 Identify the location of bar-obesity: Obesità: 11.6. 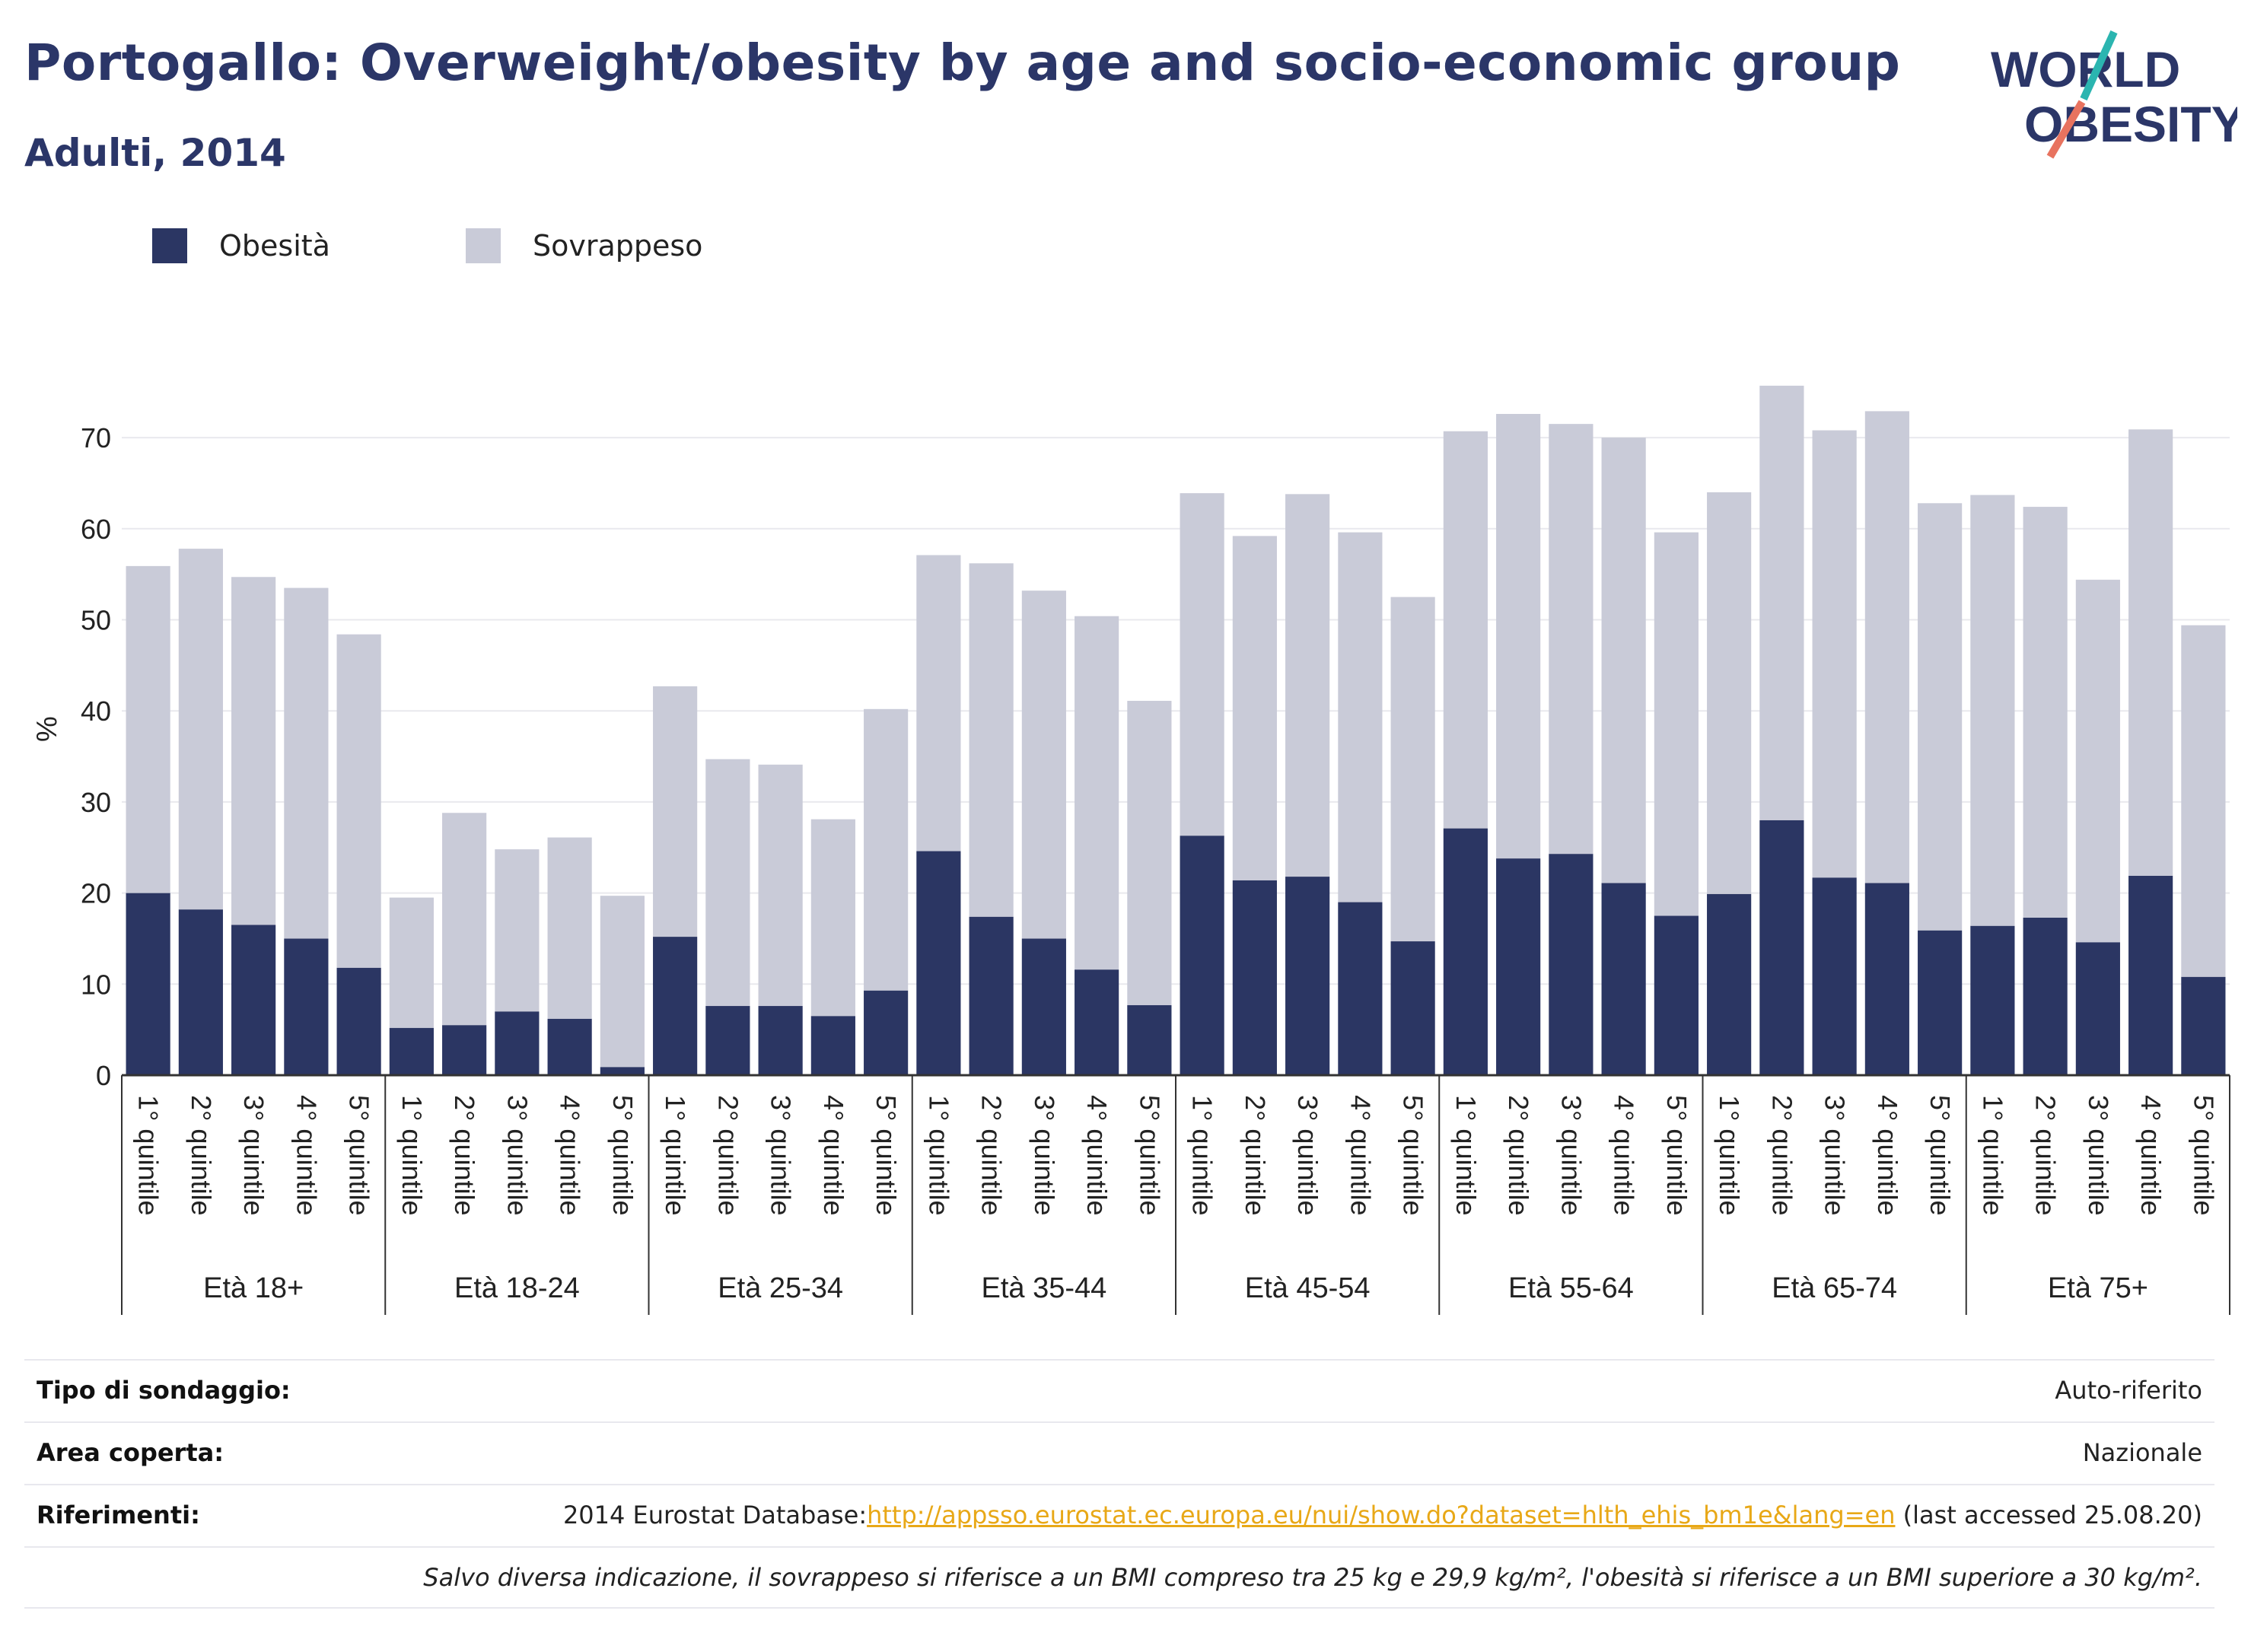
(1097, 1022).